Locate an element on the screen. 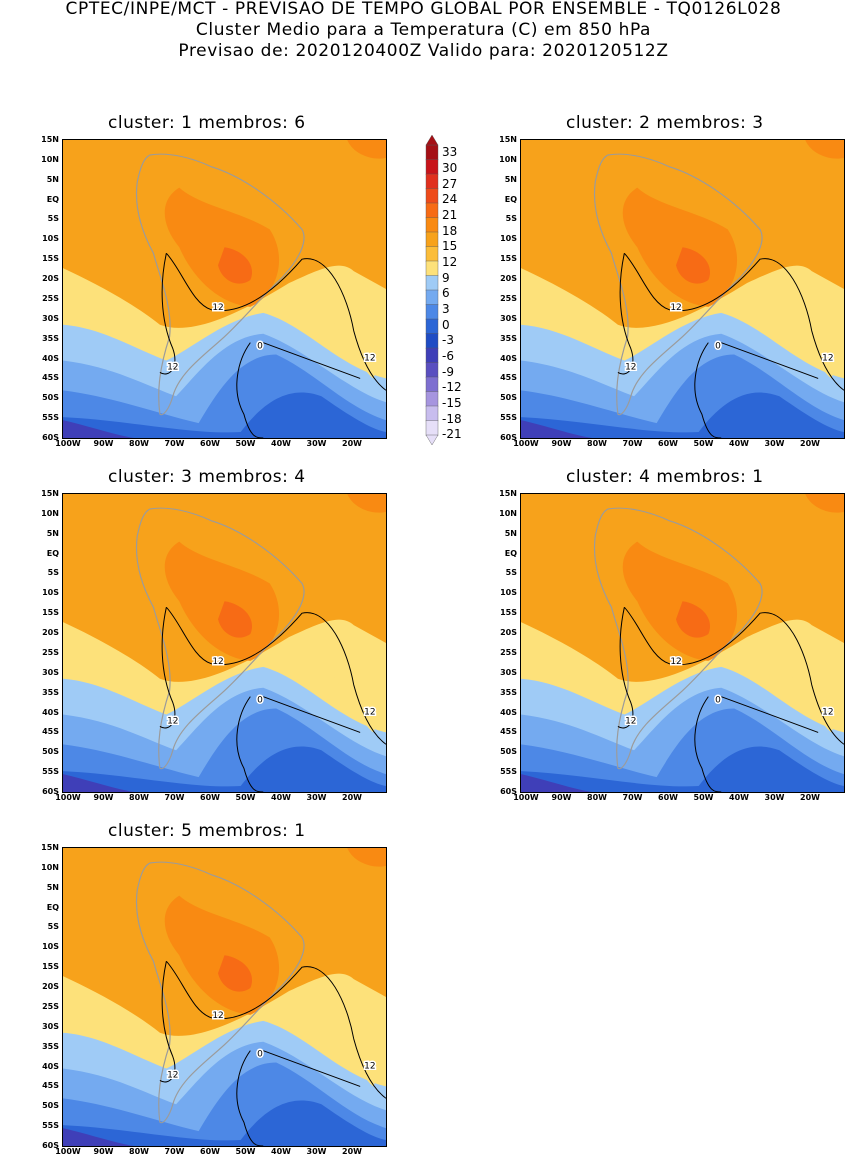 This screenshot has height=1157, width=847. lon-tick-label: 20W is located at coordinates (810, 797).